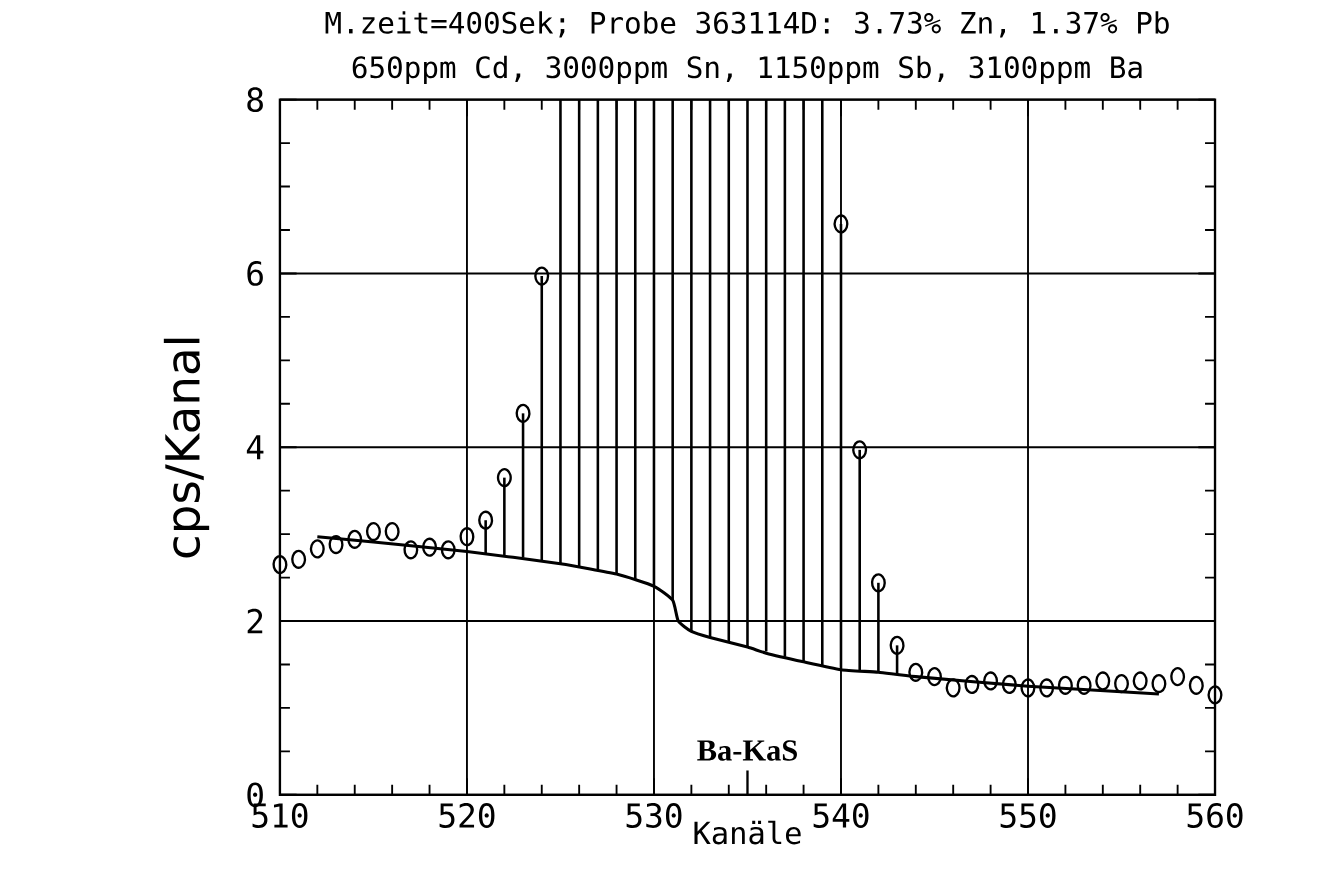 Image resolution: width=1333 pixels, height=881 pixels. Describe the element at coordinates (467, 816) in the screenshot. I see `x-tick-label: 520` at that location.